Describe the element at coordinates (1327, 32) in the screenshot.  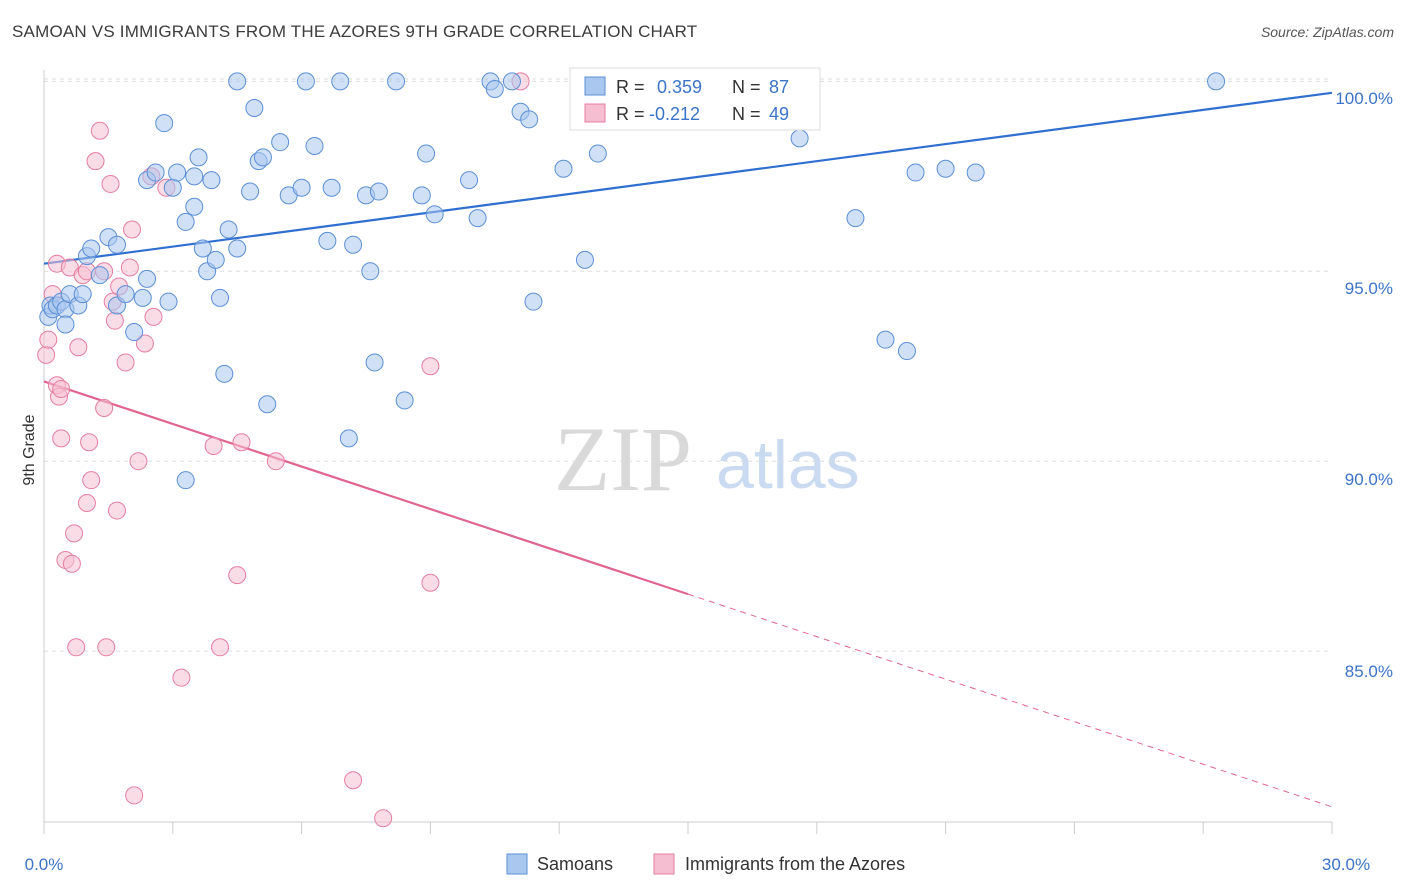
I see `source-credit: Source: ZipAtlas.com` at that location.